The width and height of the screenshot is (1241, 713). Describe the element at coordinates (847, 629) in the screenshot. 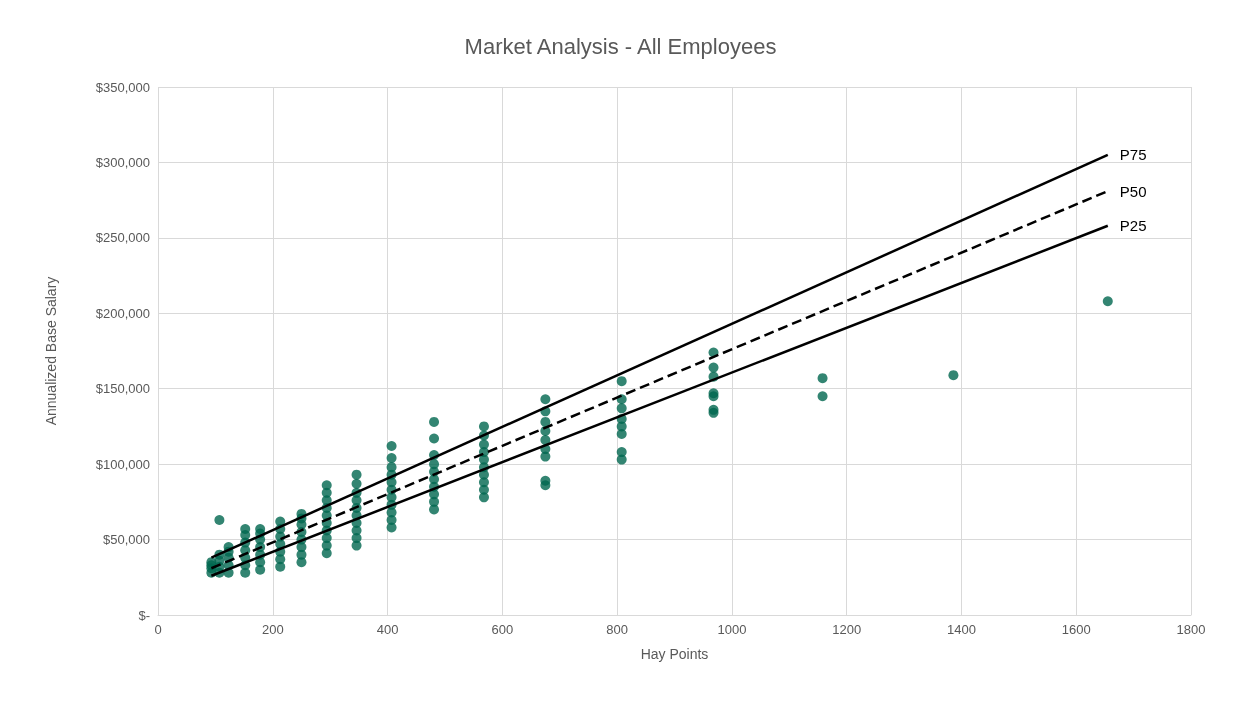

I see `x-tick-label: 1200` at that location.